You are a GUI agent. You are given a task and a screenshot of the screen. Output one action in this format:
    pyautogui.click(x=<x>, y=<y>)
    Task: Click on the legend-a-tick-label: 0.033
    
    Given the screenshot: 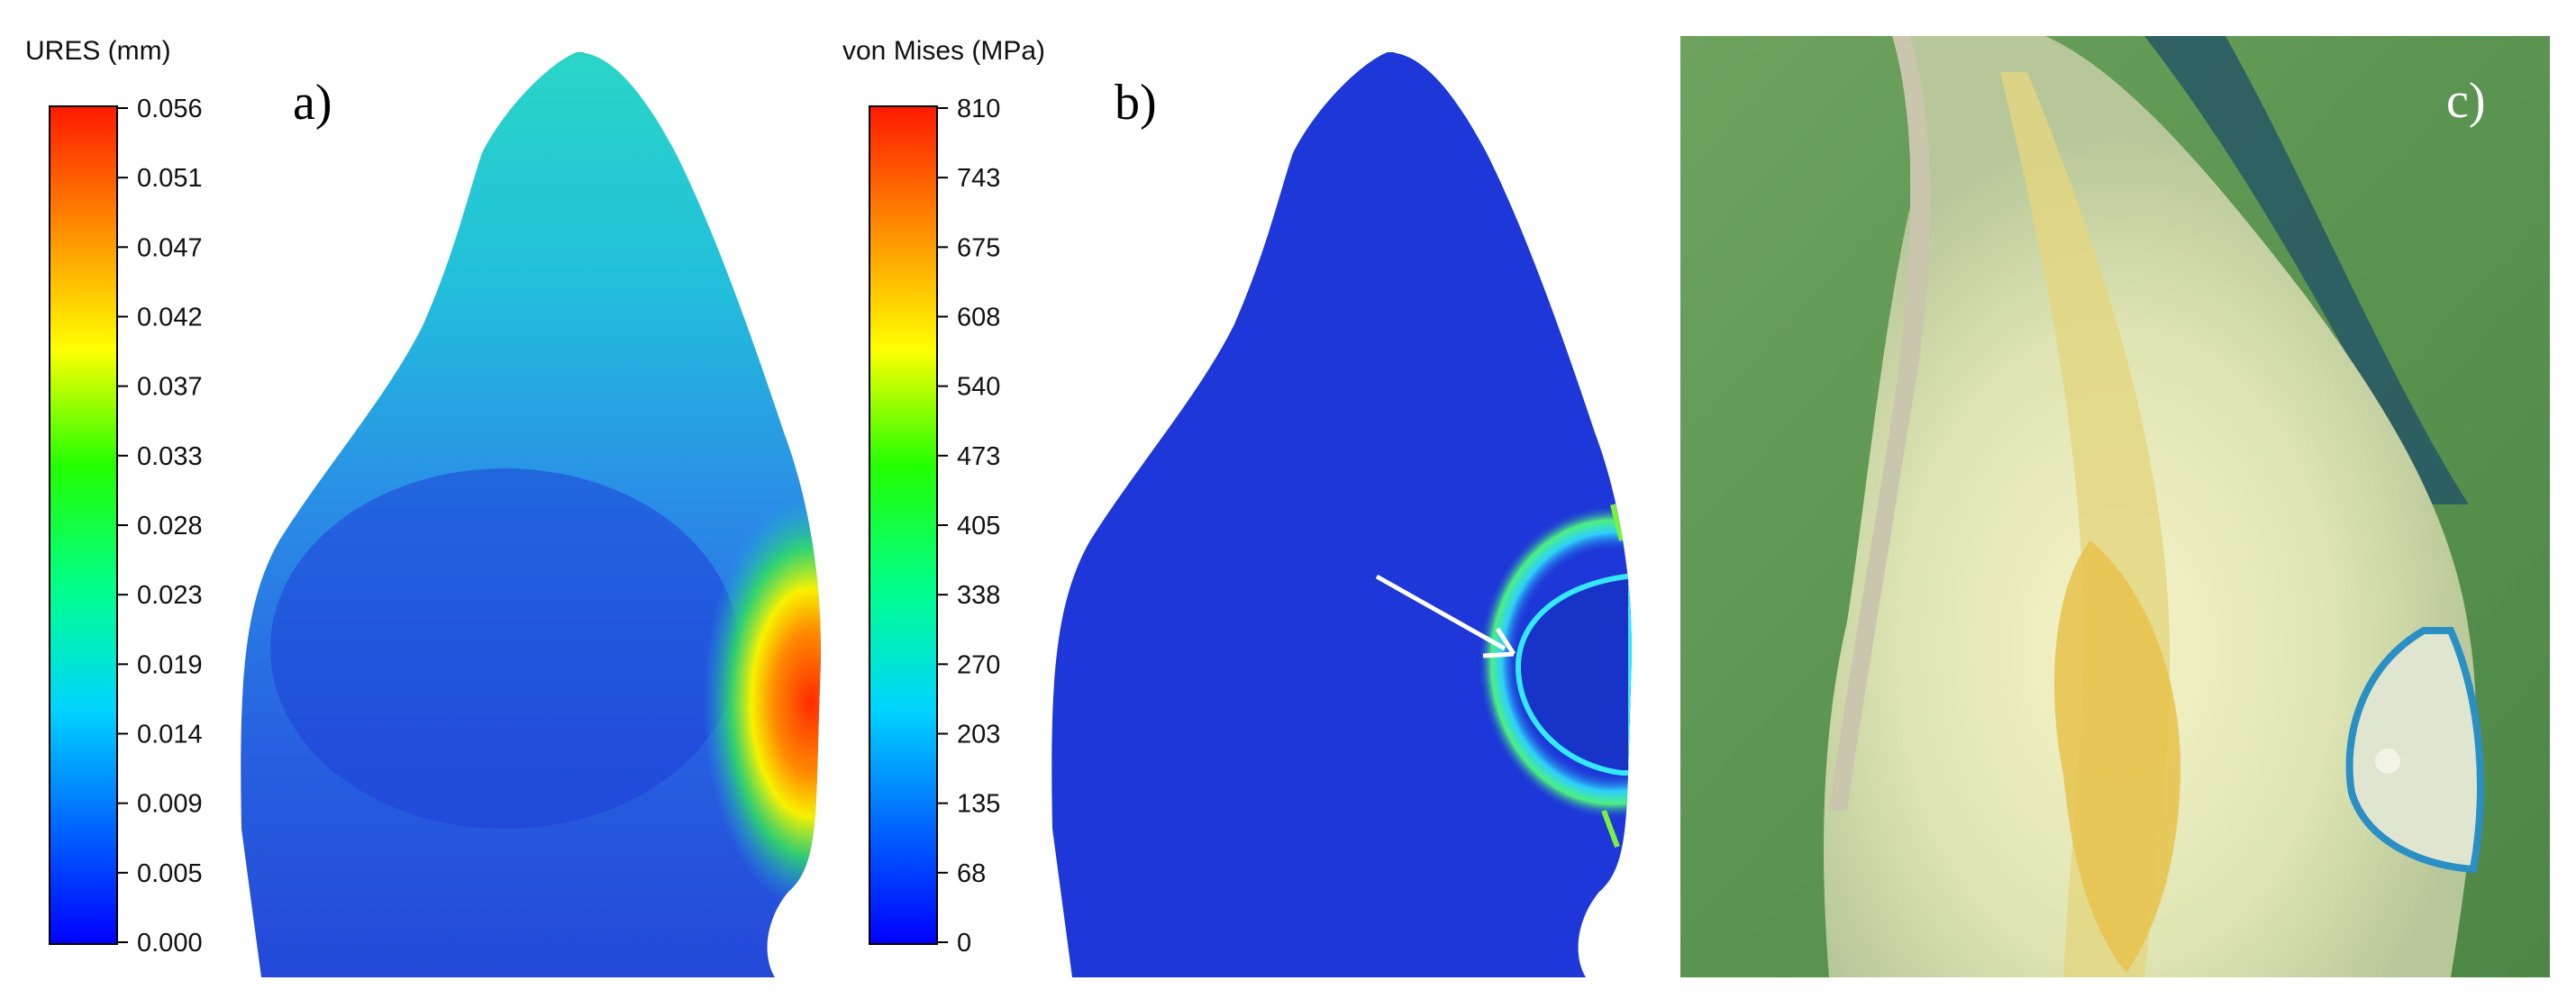 What is the action you would take?
    pyautogui.click(x=170, y=456)
    